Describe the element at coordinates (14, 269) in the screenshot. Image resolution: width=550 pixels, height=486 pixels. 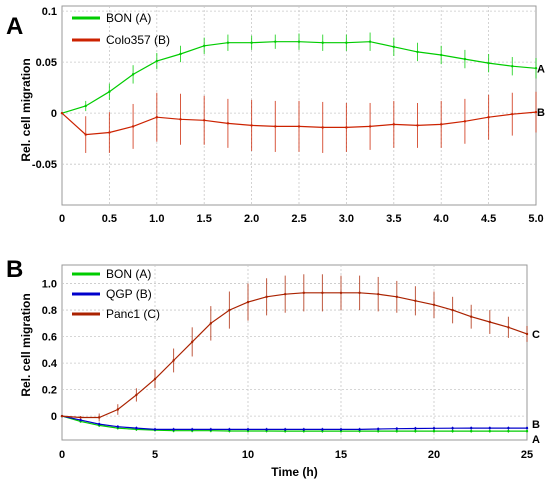
I see `panel-b-label: B` at that location.